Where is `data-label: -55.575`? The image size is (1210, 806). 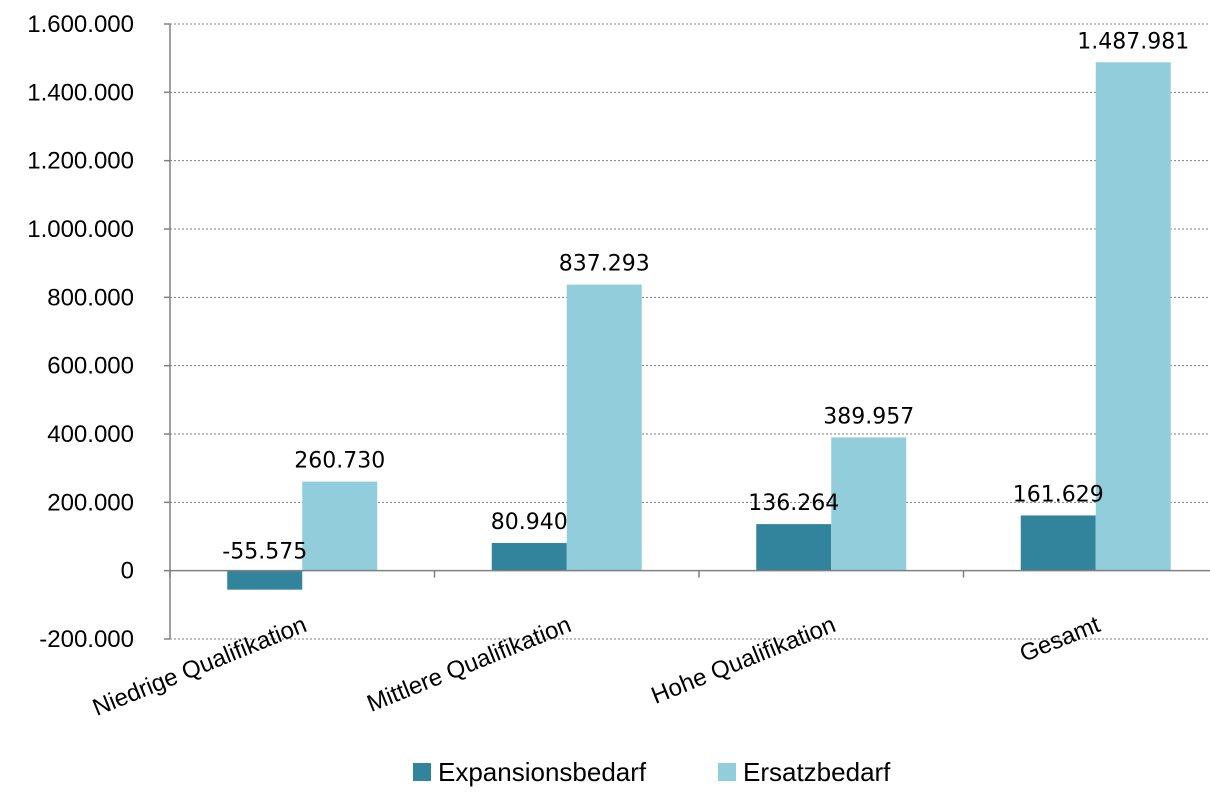
data-label: -55.575 is located at coordinates (264, 552).